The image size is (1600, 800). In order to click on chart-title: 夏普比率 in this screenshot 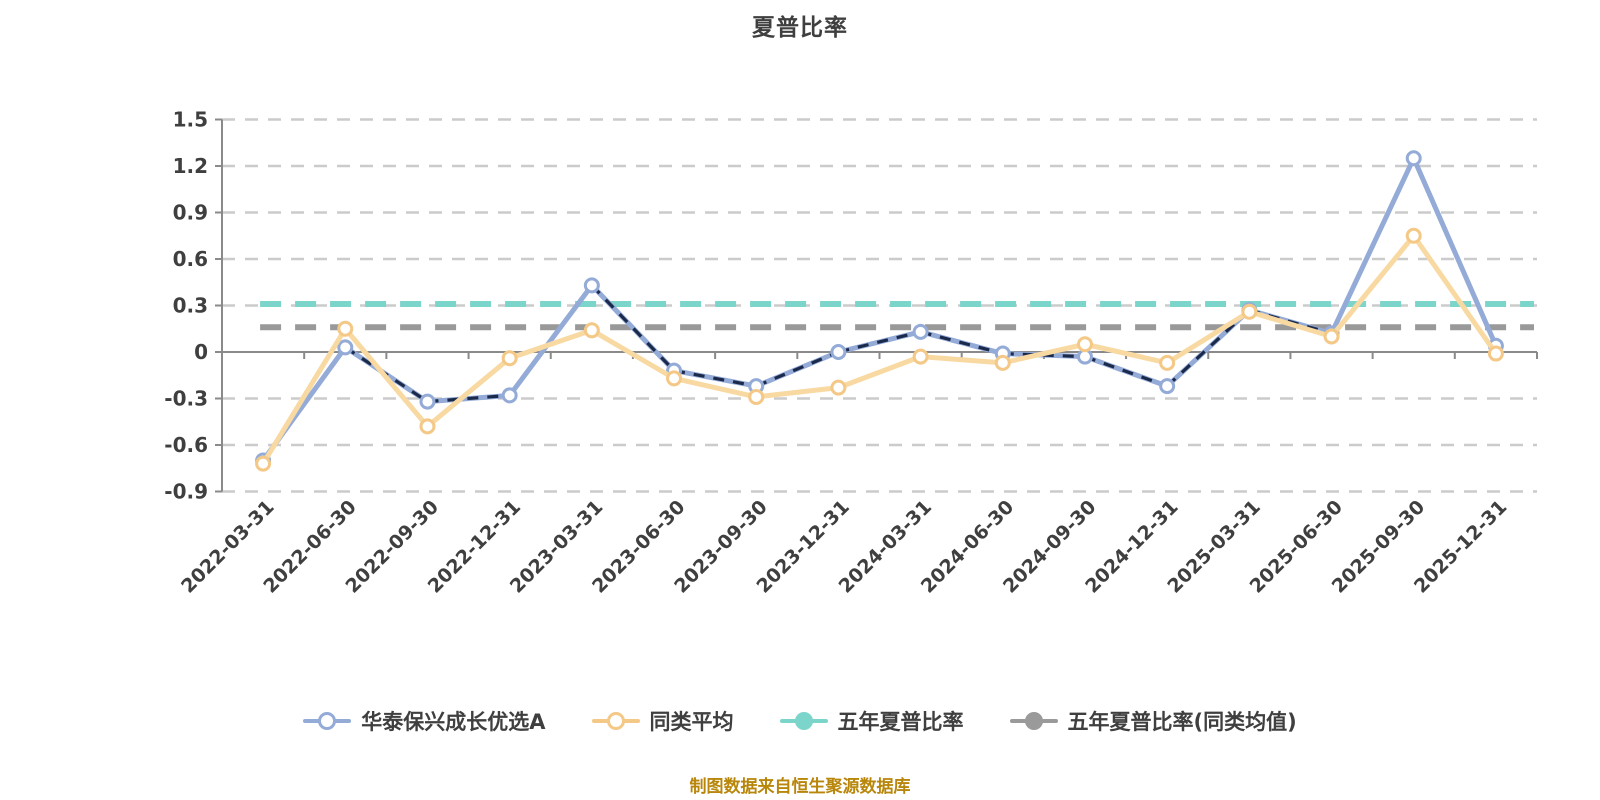, I will do `click(800, 28)`.